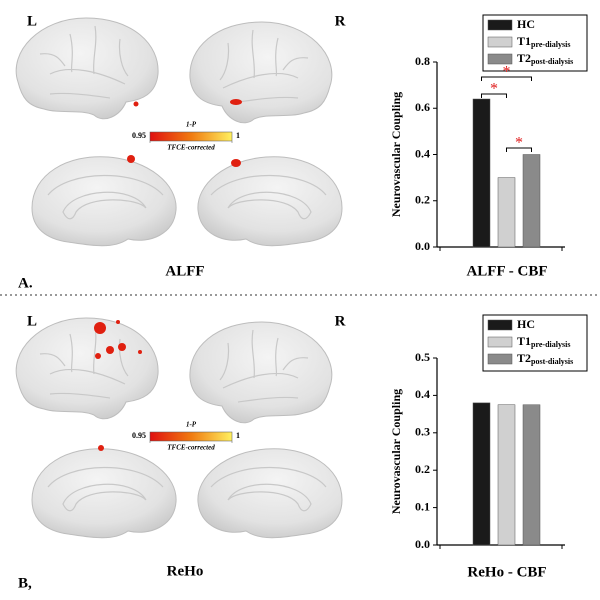 The width and height of the screenshot is (600, 600). What do you see at coordinates (184, 271) in the screenshot?
I see `map-title: ALFF` at bounding box center [184, 271].